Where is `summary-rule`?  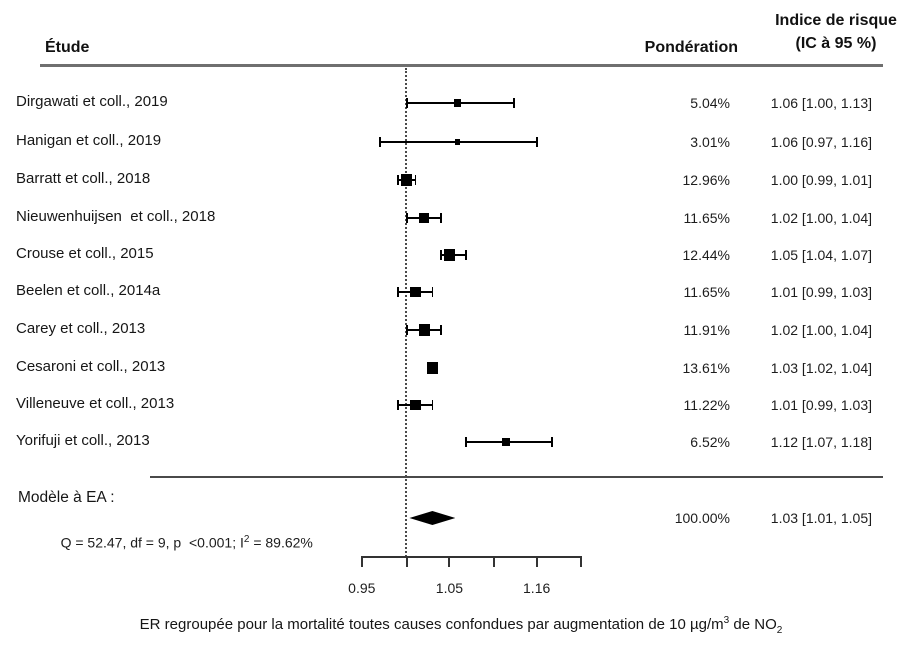
summary-rule is located at coordinates (516, 477).